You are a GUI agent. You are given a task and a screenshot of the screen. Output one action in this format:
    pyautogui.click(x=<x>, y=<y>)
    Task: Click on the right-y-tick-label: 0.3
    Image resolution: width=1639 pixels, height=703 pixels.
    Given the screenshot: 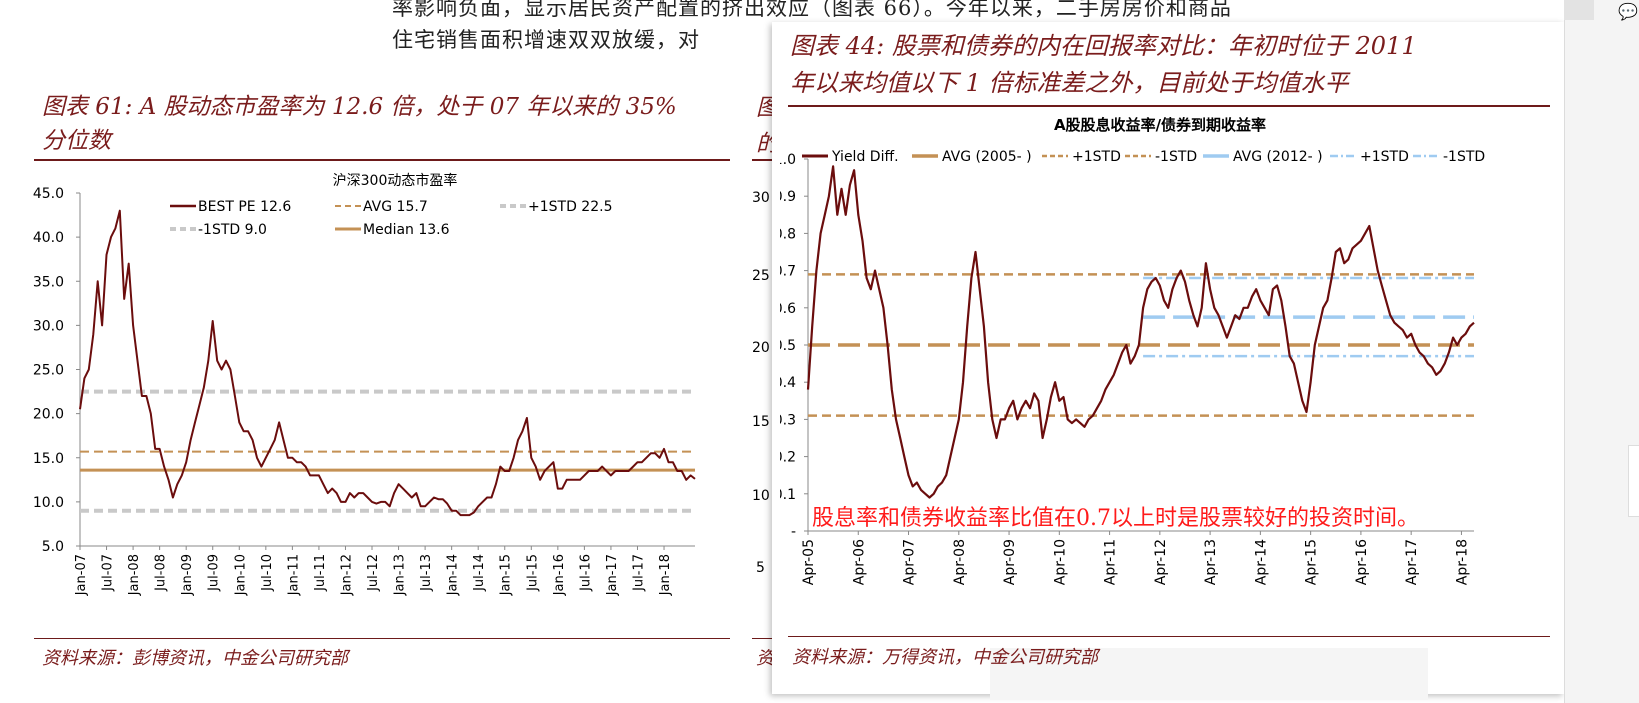 What is the action you would take?
    pyautogui.click(x=788, y=420)
    